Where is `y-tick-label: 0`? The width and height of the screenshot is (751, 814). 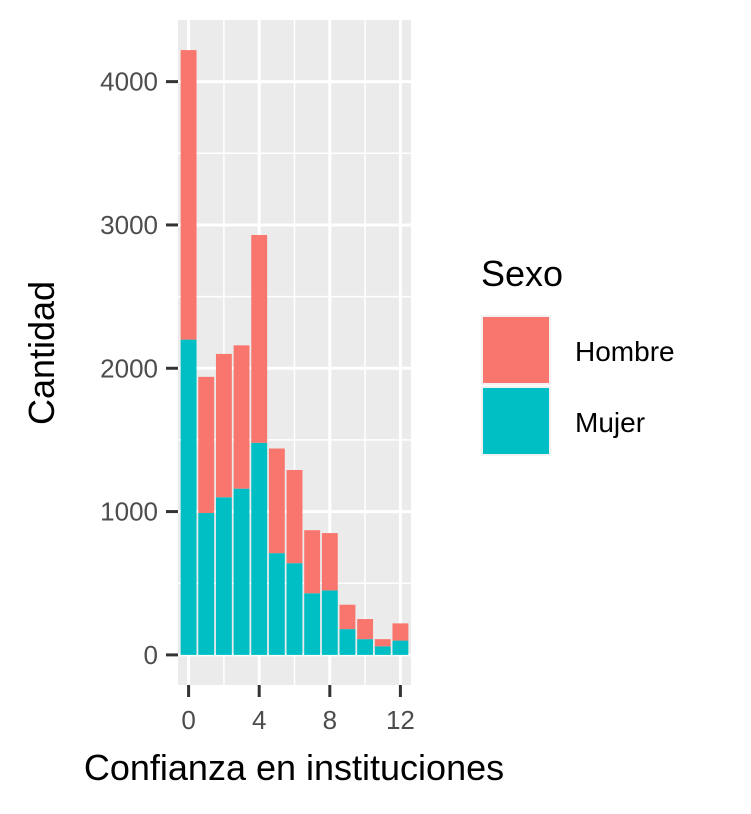 y-tick-label: 0 is located at coordinates (151, 655).